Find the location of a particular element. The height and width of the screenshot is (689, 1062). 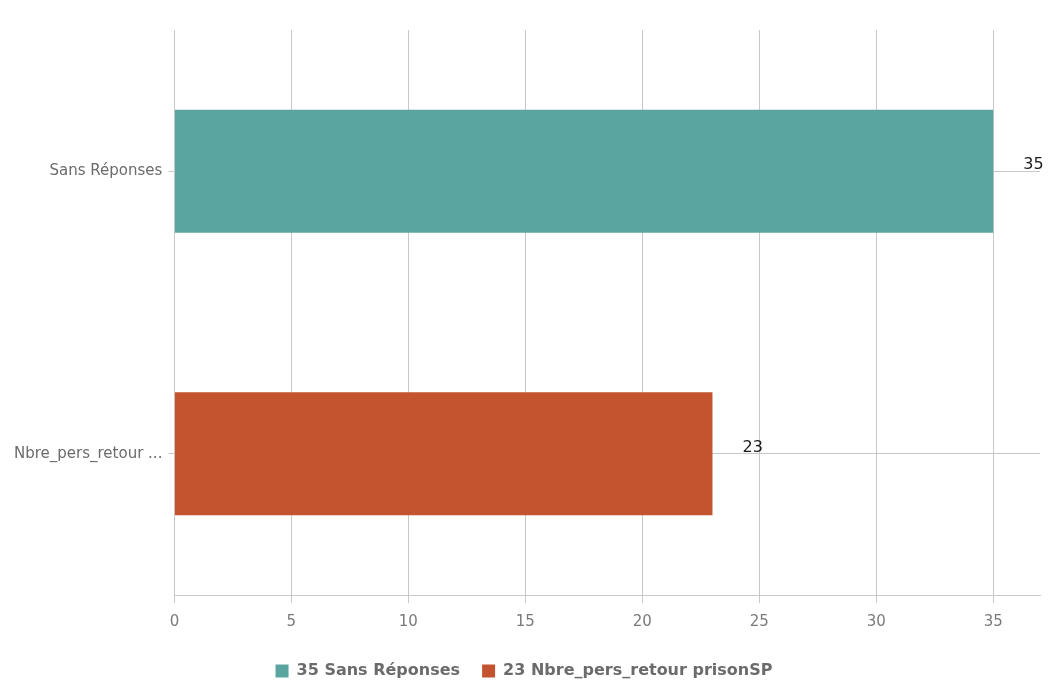

x-tick-label: 25 is located at coordinates (759, 620).